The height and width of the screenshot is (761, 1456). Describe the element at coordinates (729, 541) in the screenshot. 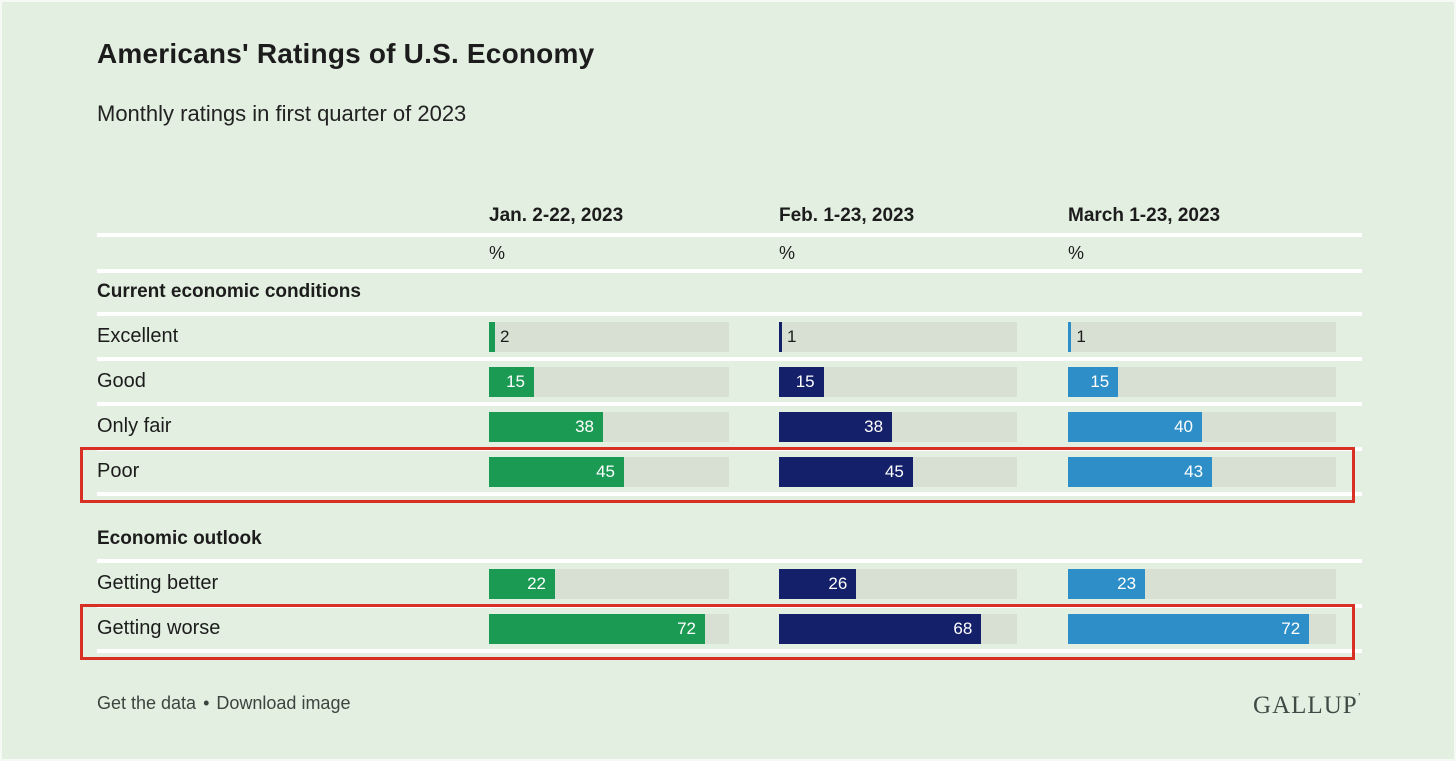

I see `section-header: Economic outlook` at that location.